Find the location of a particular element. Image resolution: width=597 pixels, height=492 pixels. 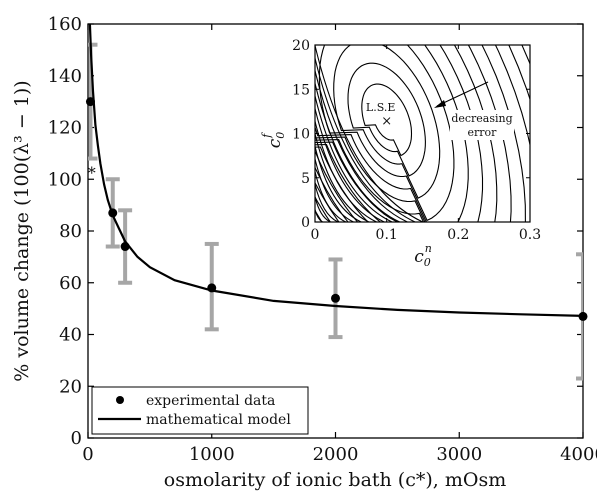

x-tick-label: 2000 is located at coordinates (336, 454).